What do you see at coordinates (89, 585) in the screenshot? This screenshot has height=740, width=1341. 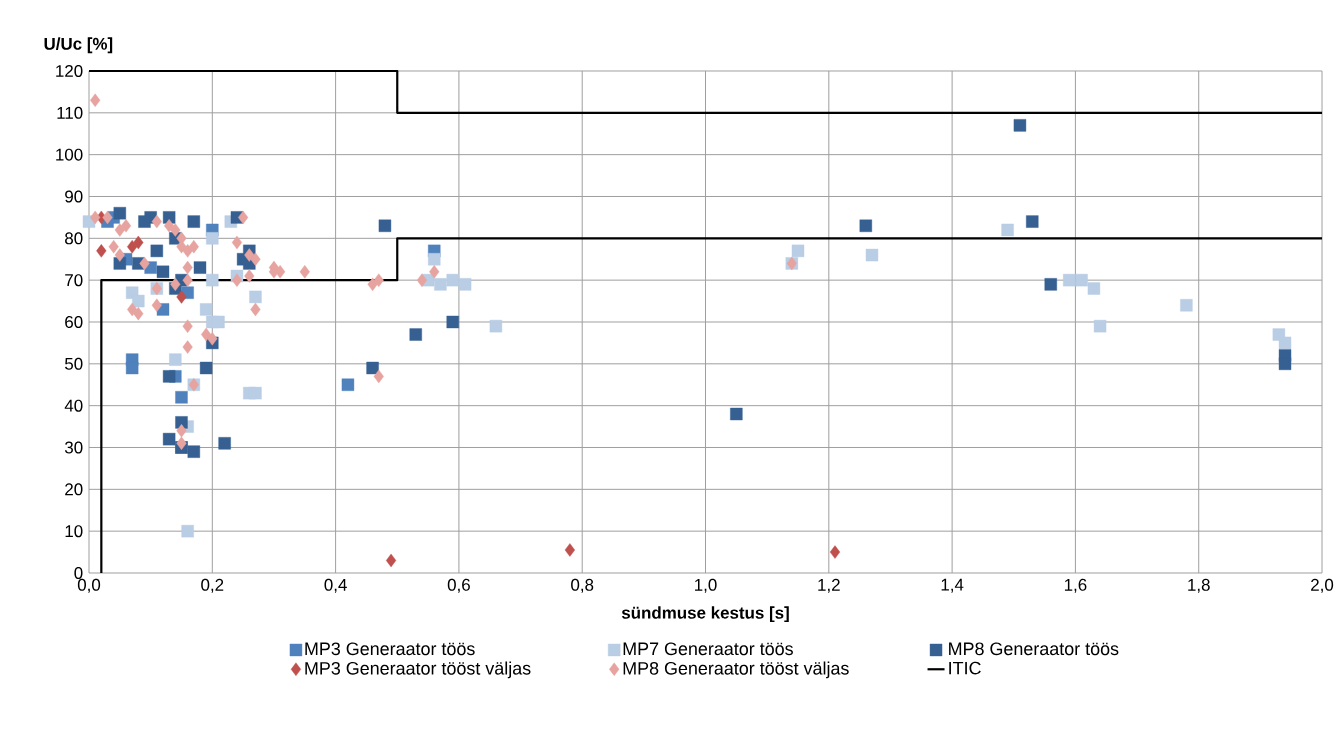 I see `x-tick-label: 0,0` at bounding box center [89, 585].